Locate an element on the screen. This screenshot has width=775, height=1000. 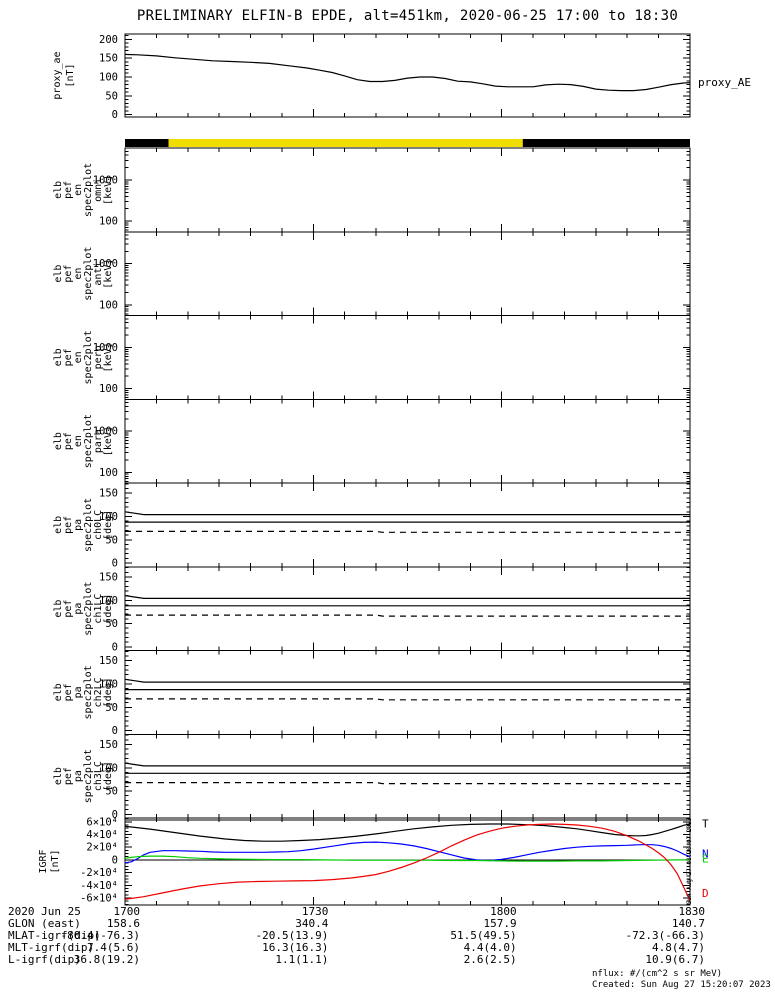
table-cell: 1830 is located at coordinates (692, 911).